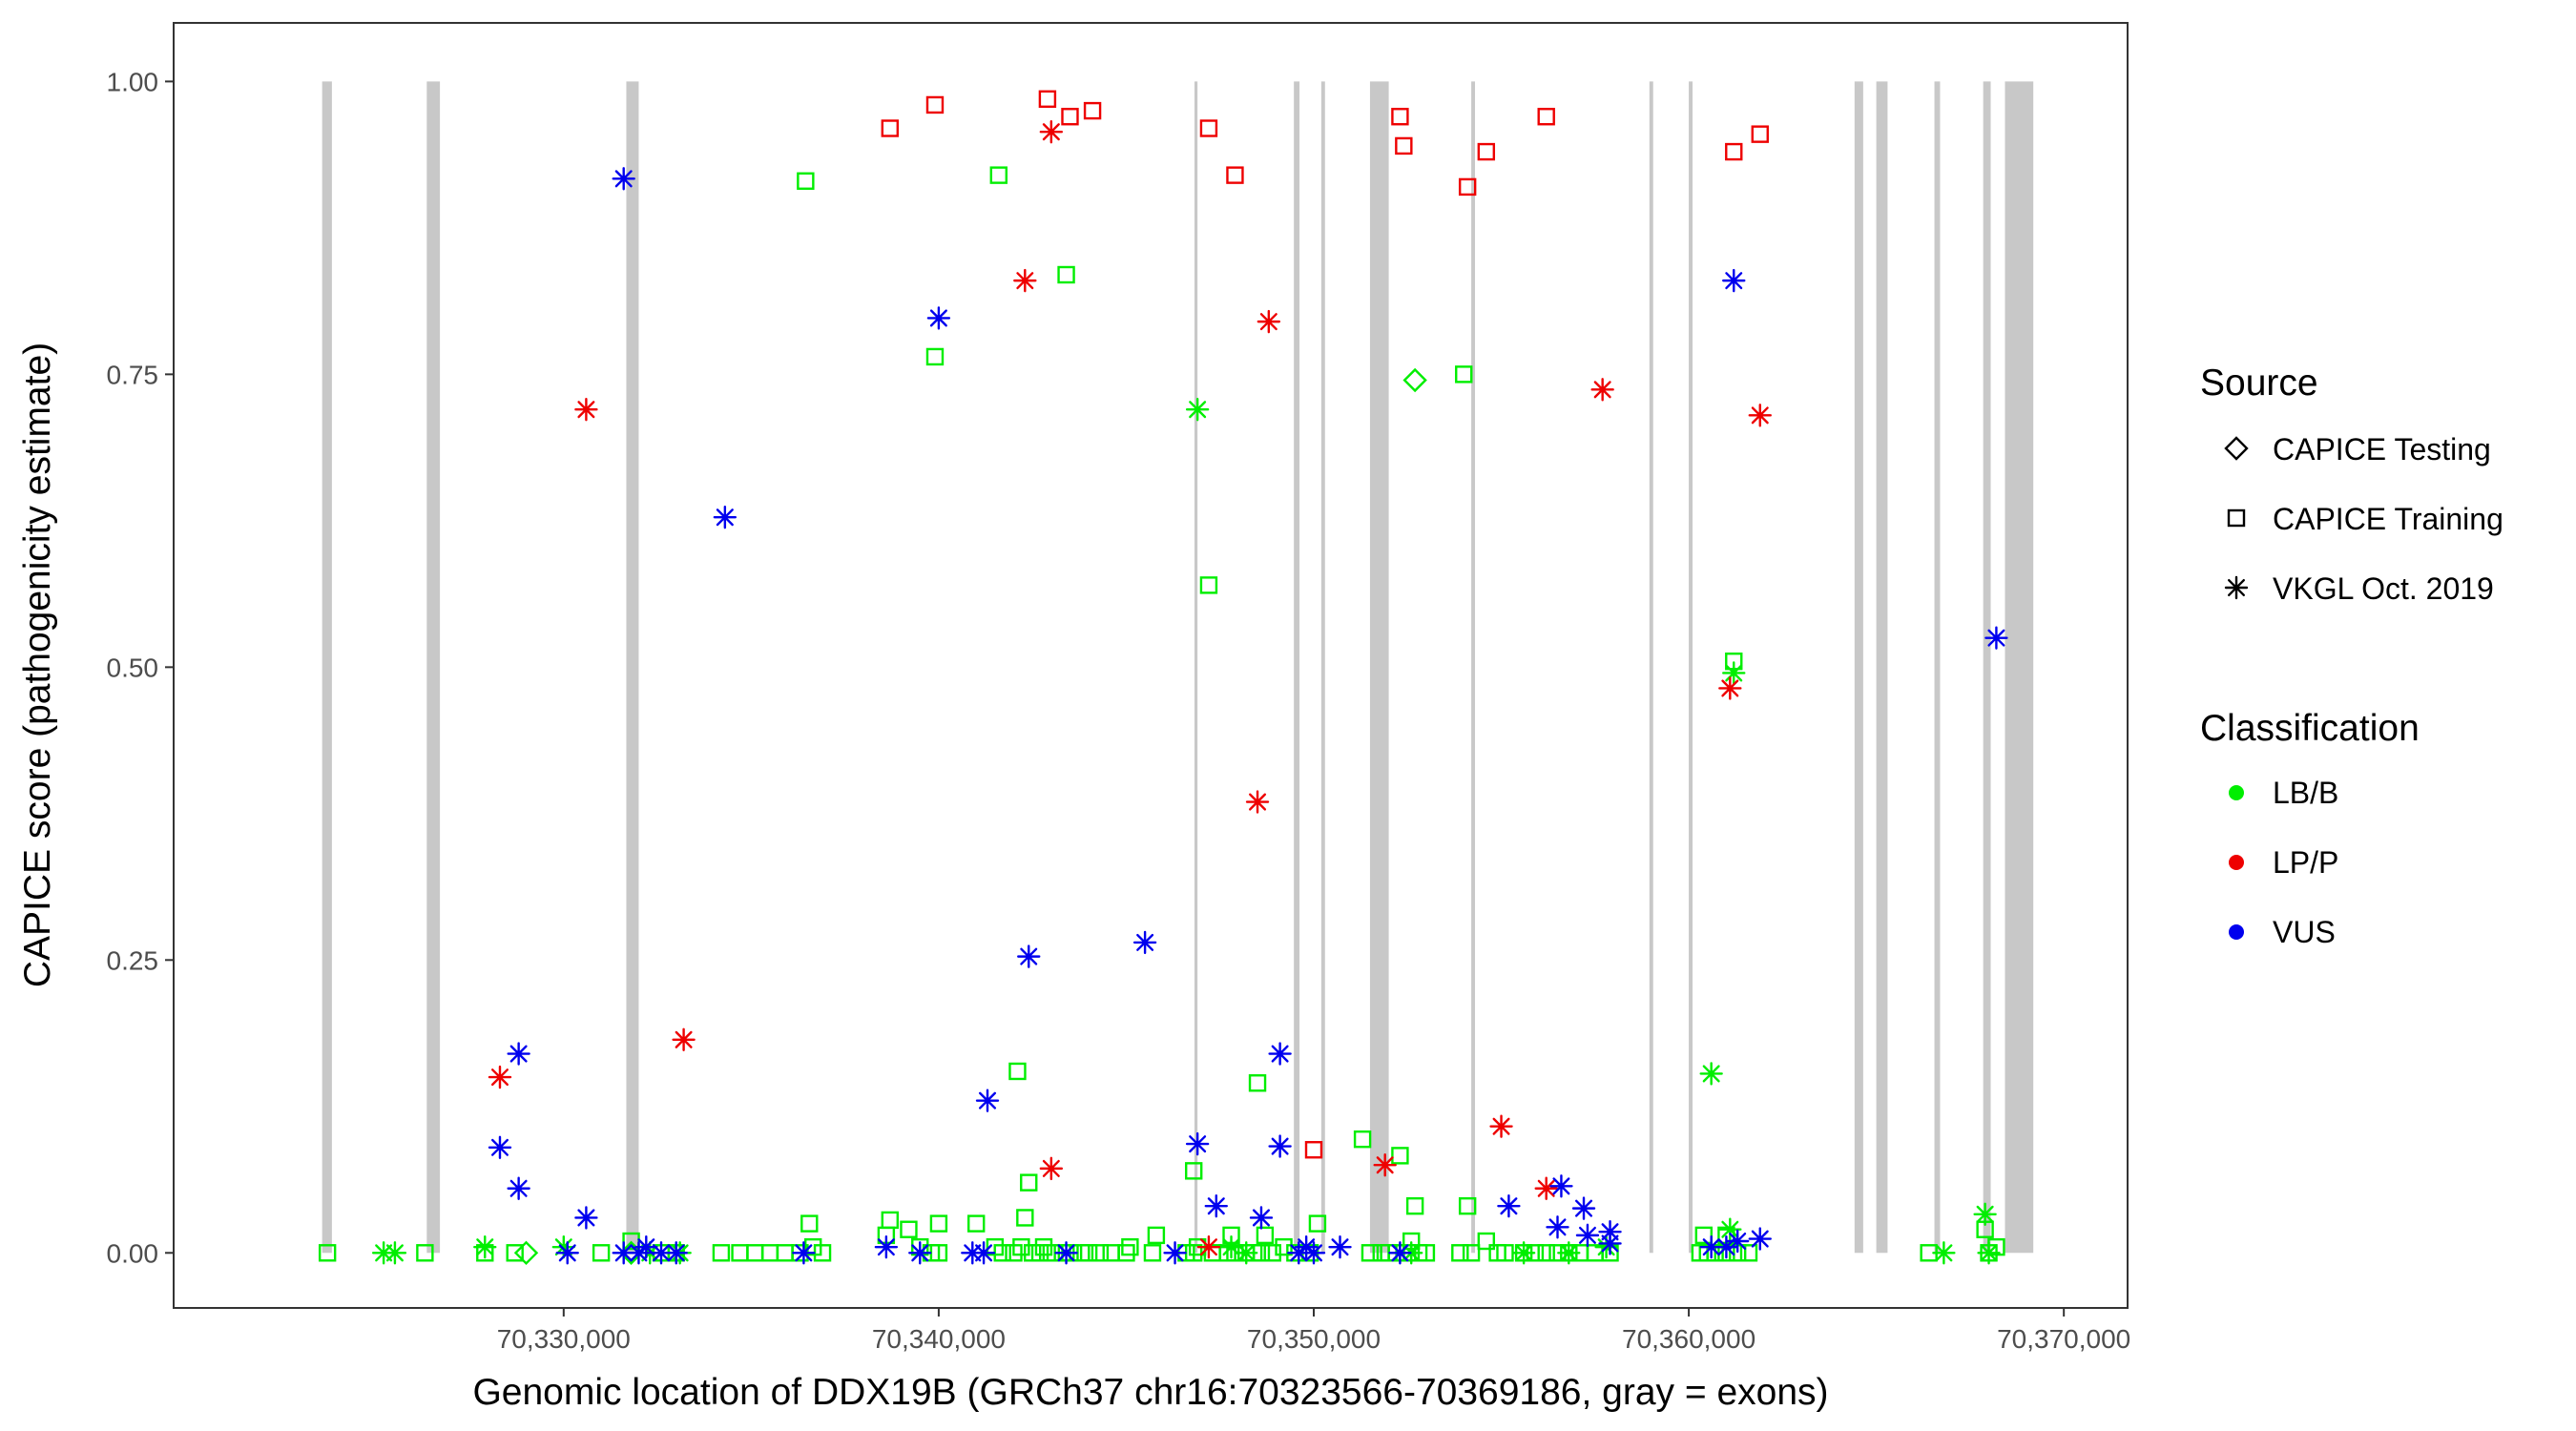 The image size is (2576, 1431). I want to click on x-tick-label: 70,350,000, so click(1314, 1339).